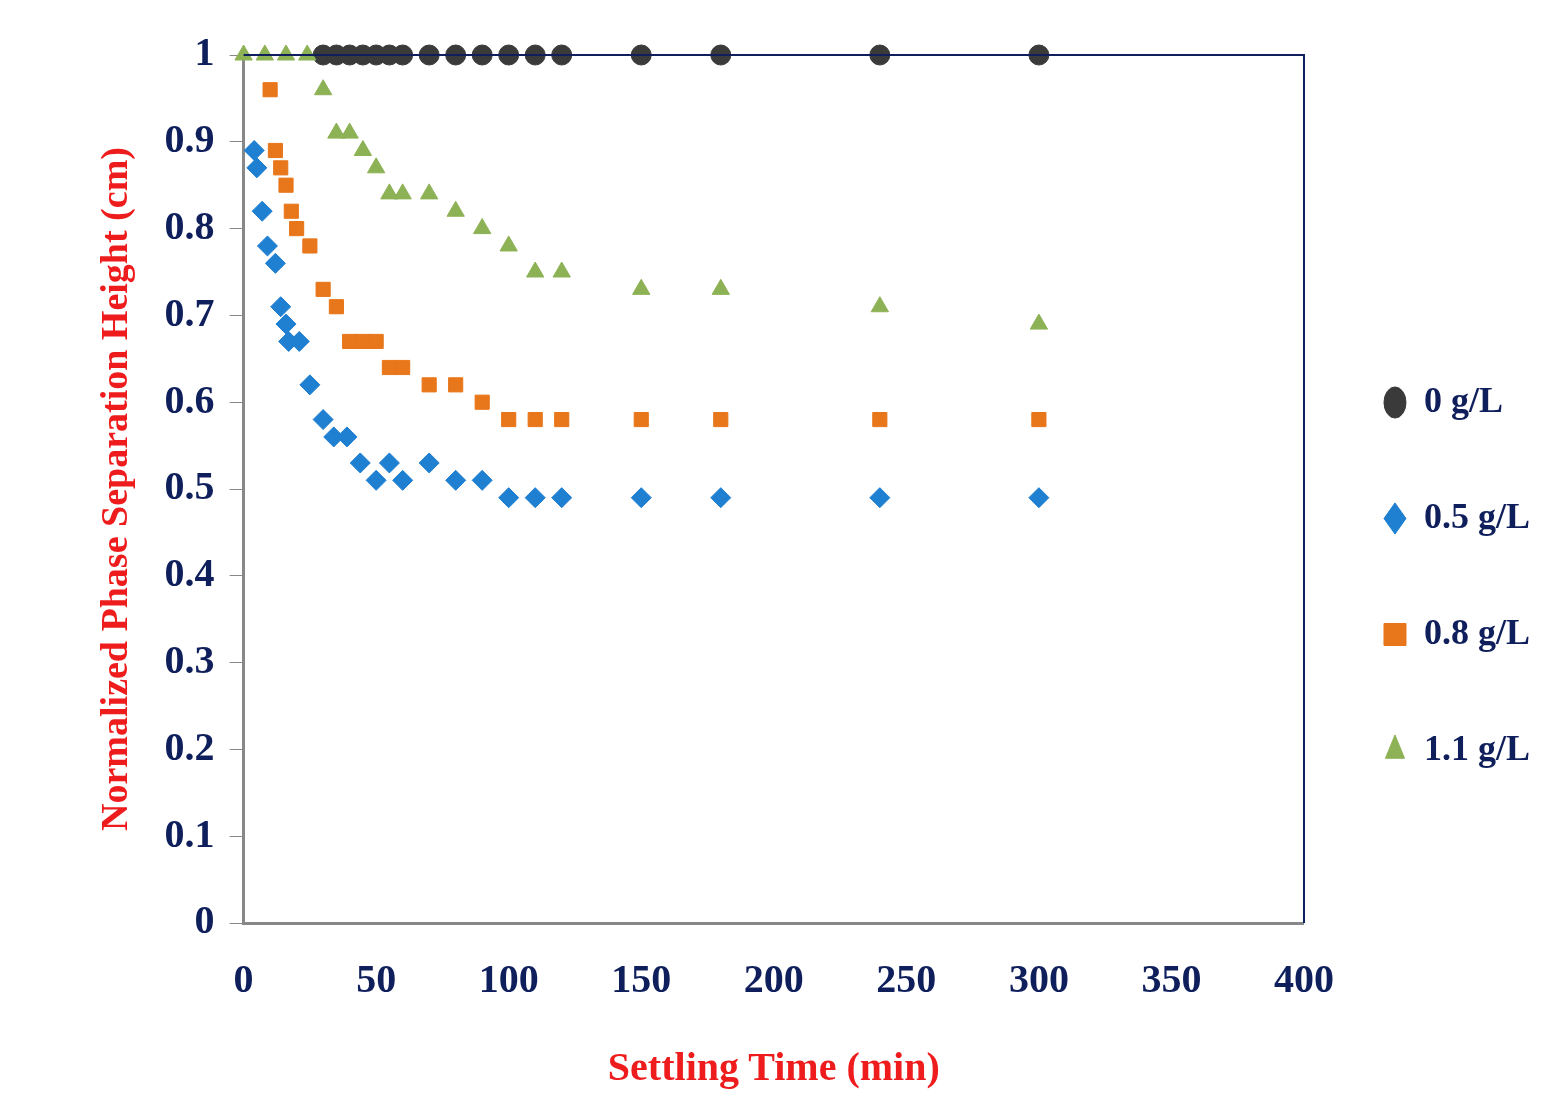 The height and width of the screenshot is (1118, 1560). Describe the element at coordinates (204, 920) in the screenshot. I see `y-tick-label: 0` at that location.